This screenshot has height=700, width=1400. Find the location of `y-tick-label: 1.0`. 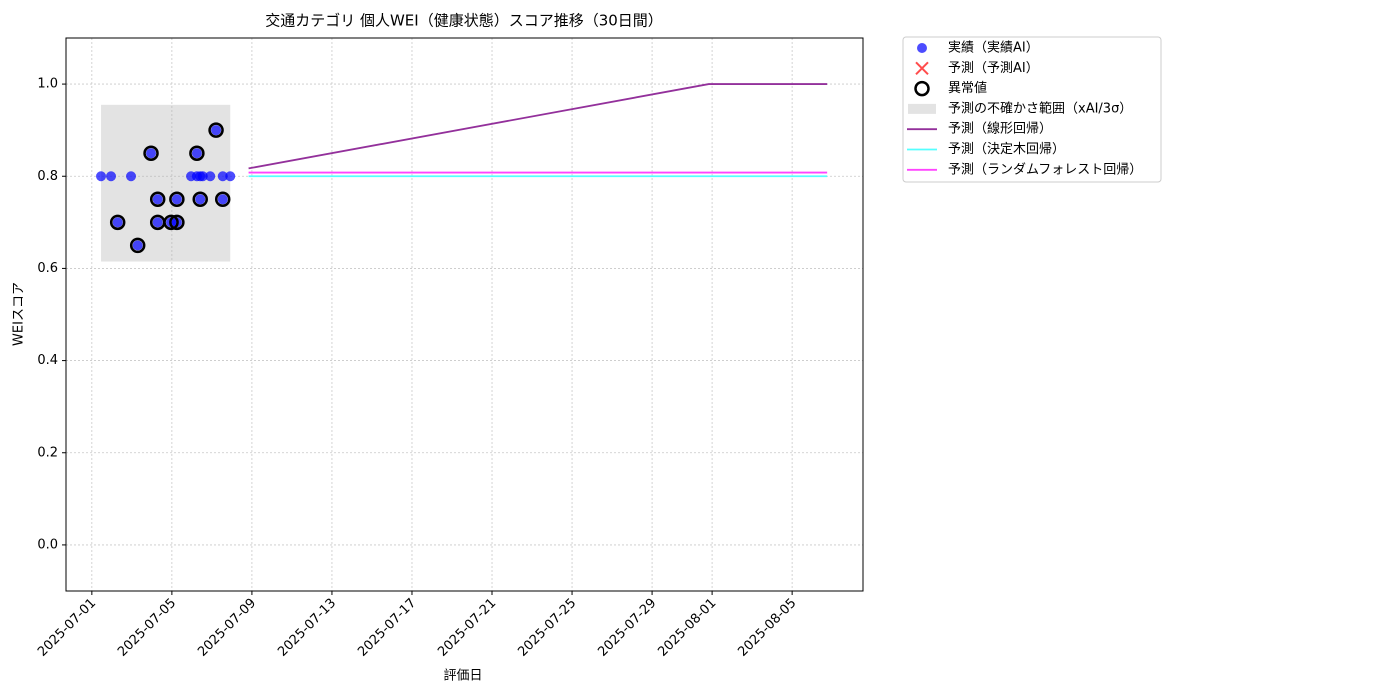

y-tick-label: 1.0 is located at coordinates (47, 84).